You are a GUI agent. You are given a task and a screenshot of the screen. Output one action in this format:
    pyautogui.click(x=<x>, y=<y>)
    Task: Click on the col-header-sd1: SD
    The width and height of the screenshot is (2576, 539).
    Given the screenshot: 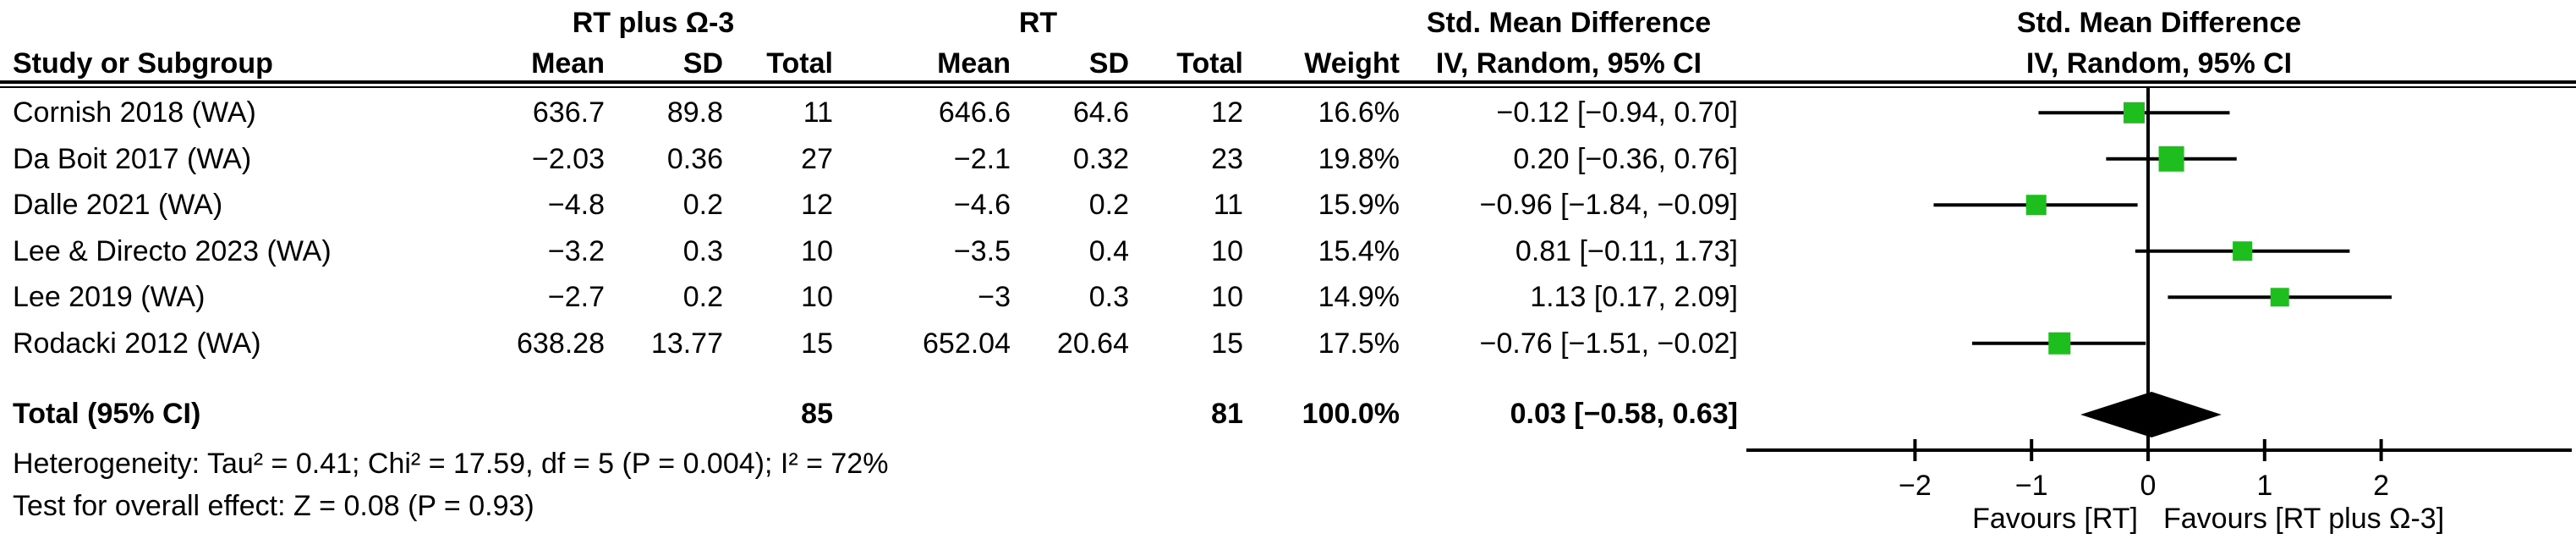 What is the action you would take?
    pyautogui.click(x=702, y=63)
    